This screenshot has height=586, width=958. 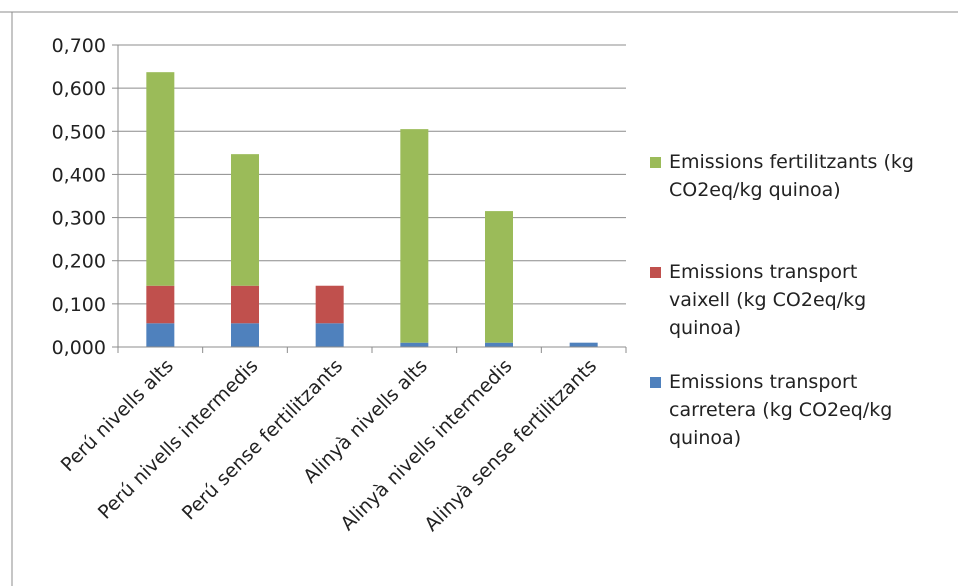 I want to click on y-tick-label: 0,300, so click(x=79, y=219).